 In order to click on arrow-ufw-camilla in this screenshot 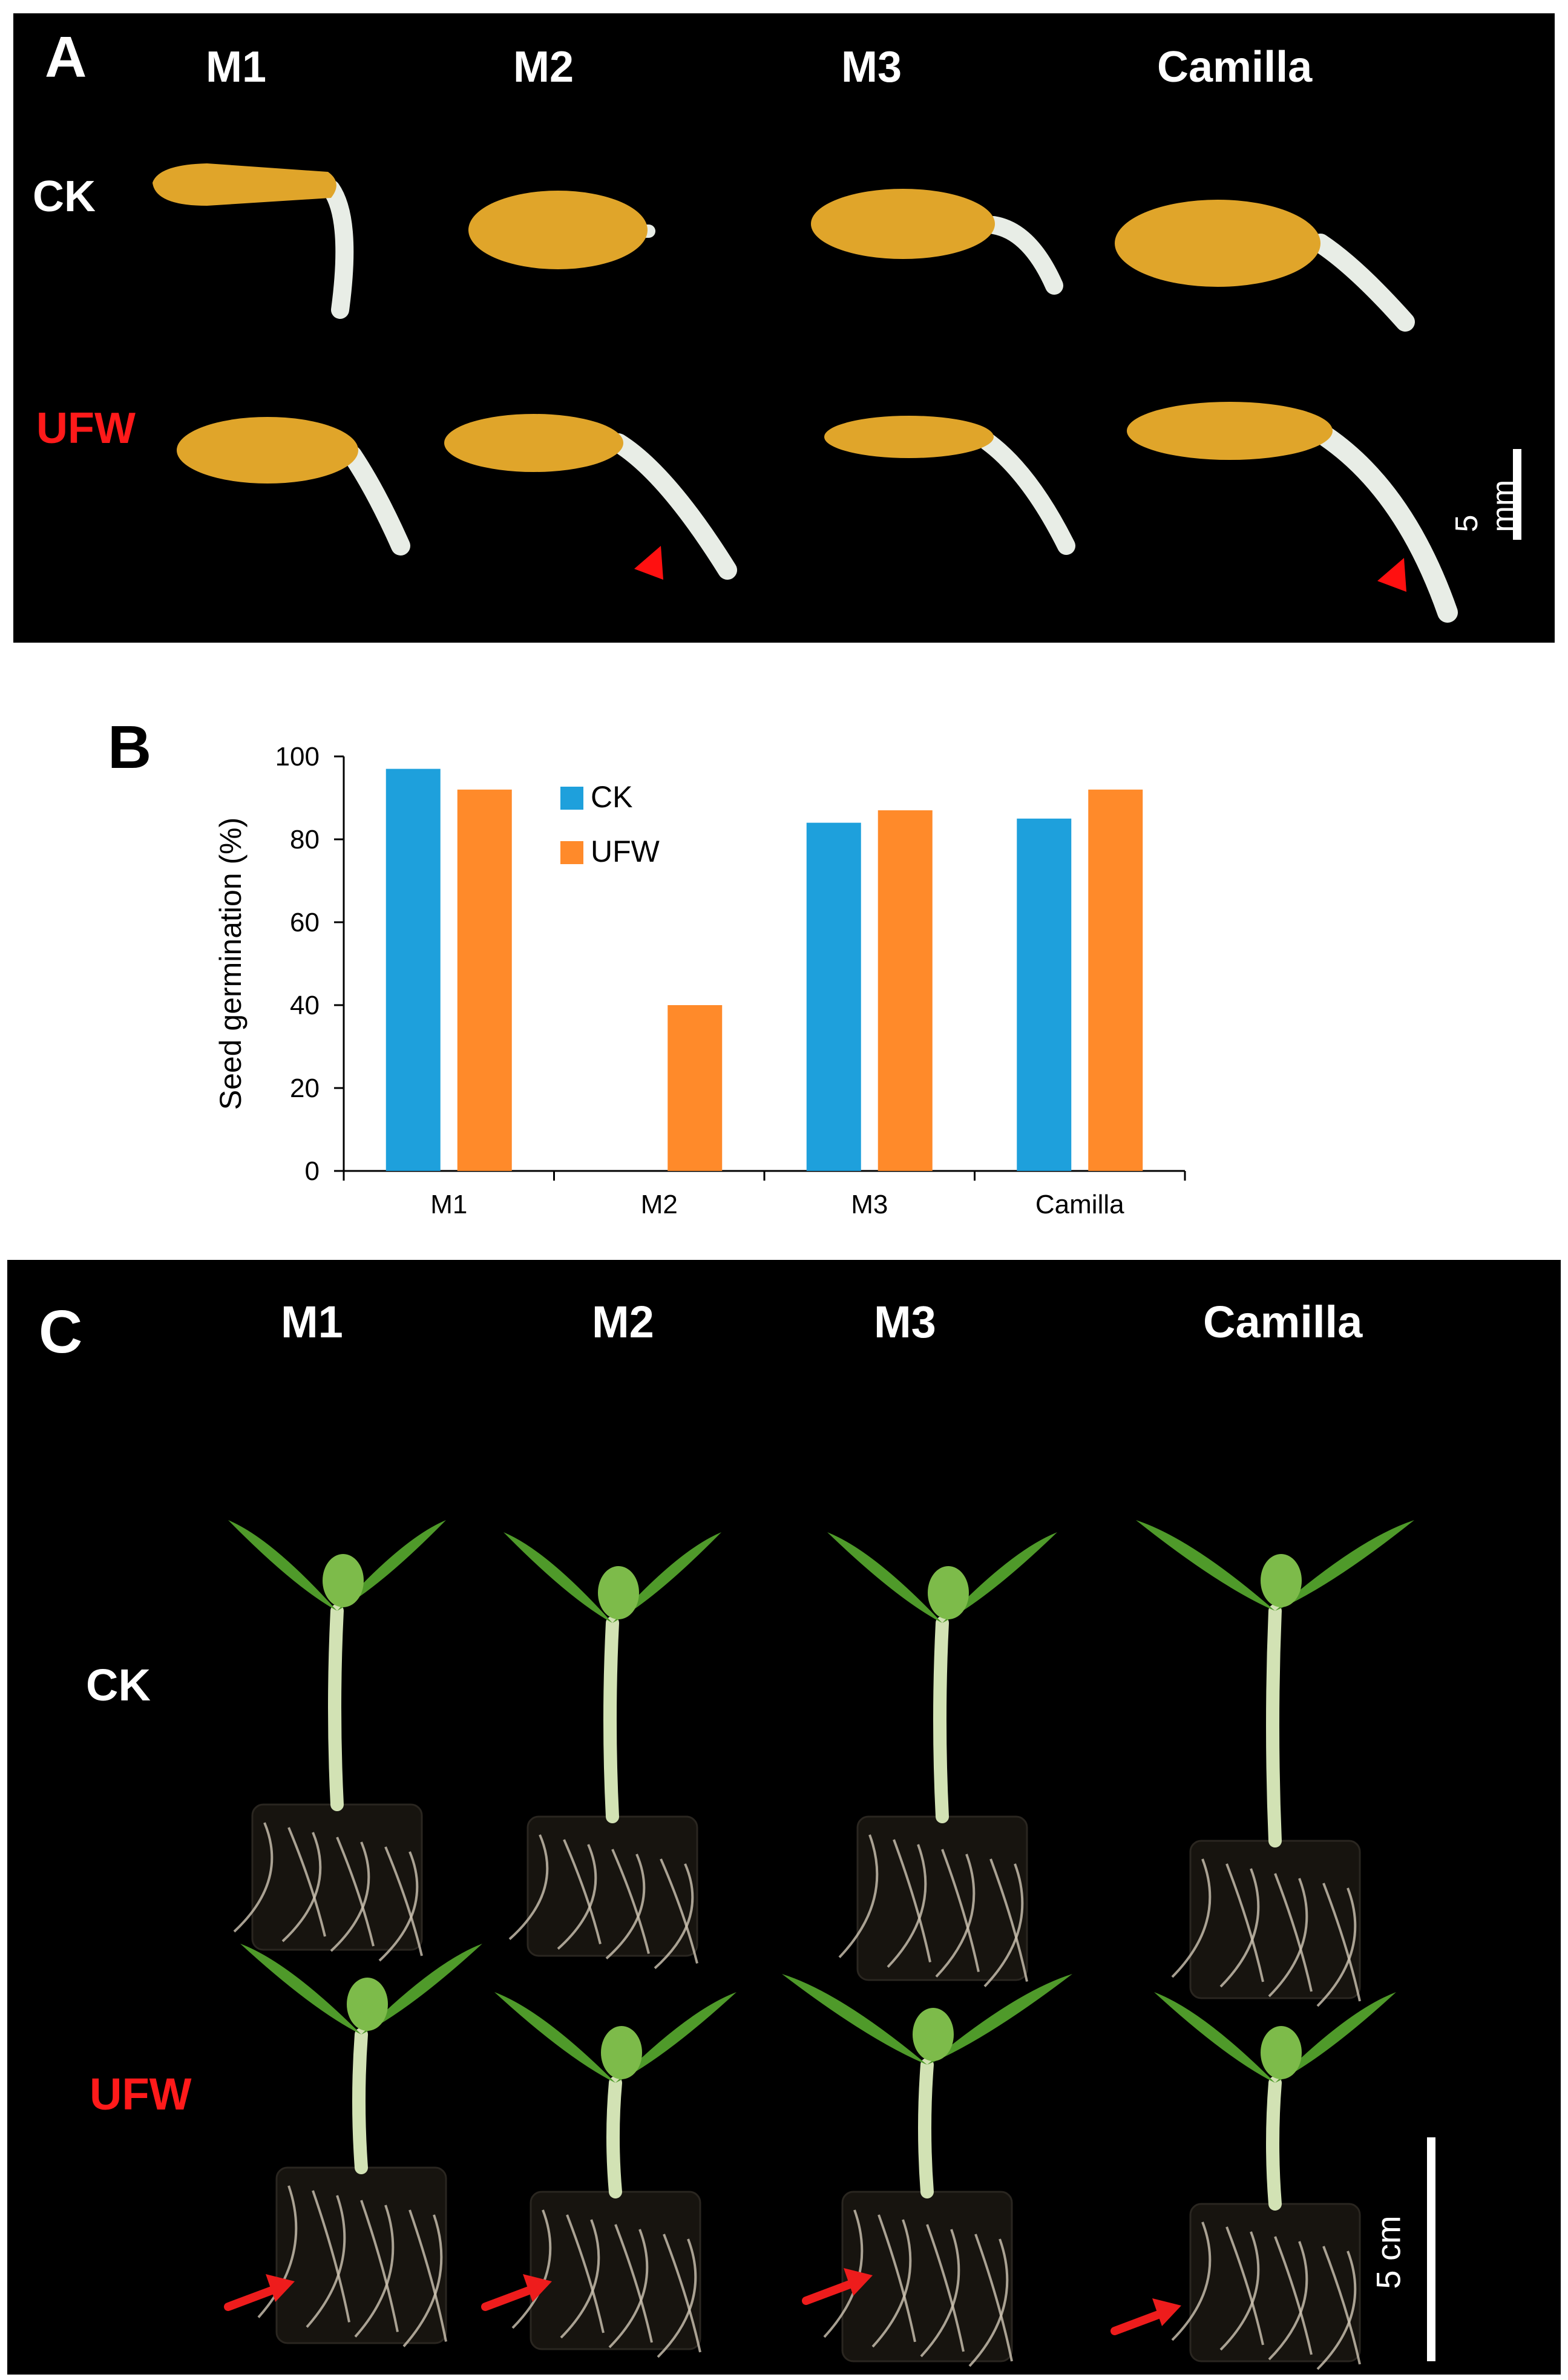, I will do `click(1145, 2316)`.